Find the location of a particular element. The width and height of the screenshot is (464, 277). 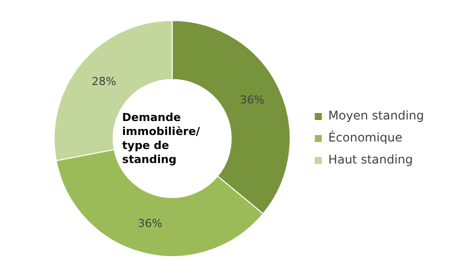

text: Demande immobilière/ type de standing is located at coordinates (161, 138).